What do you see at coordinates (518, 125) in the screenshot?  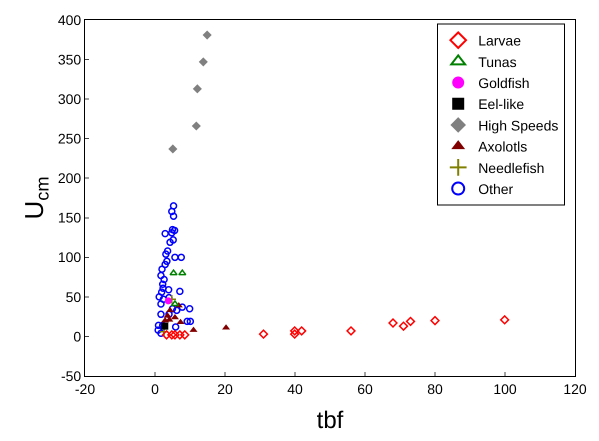 I see `legend-label: High Speeds` at bounding box center [518, 125].